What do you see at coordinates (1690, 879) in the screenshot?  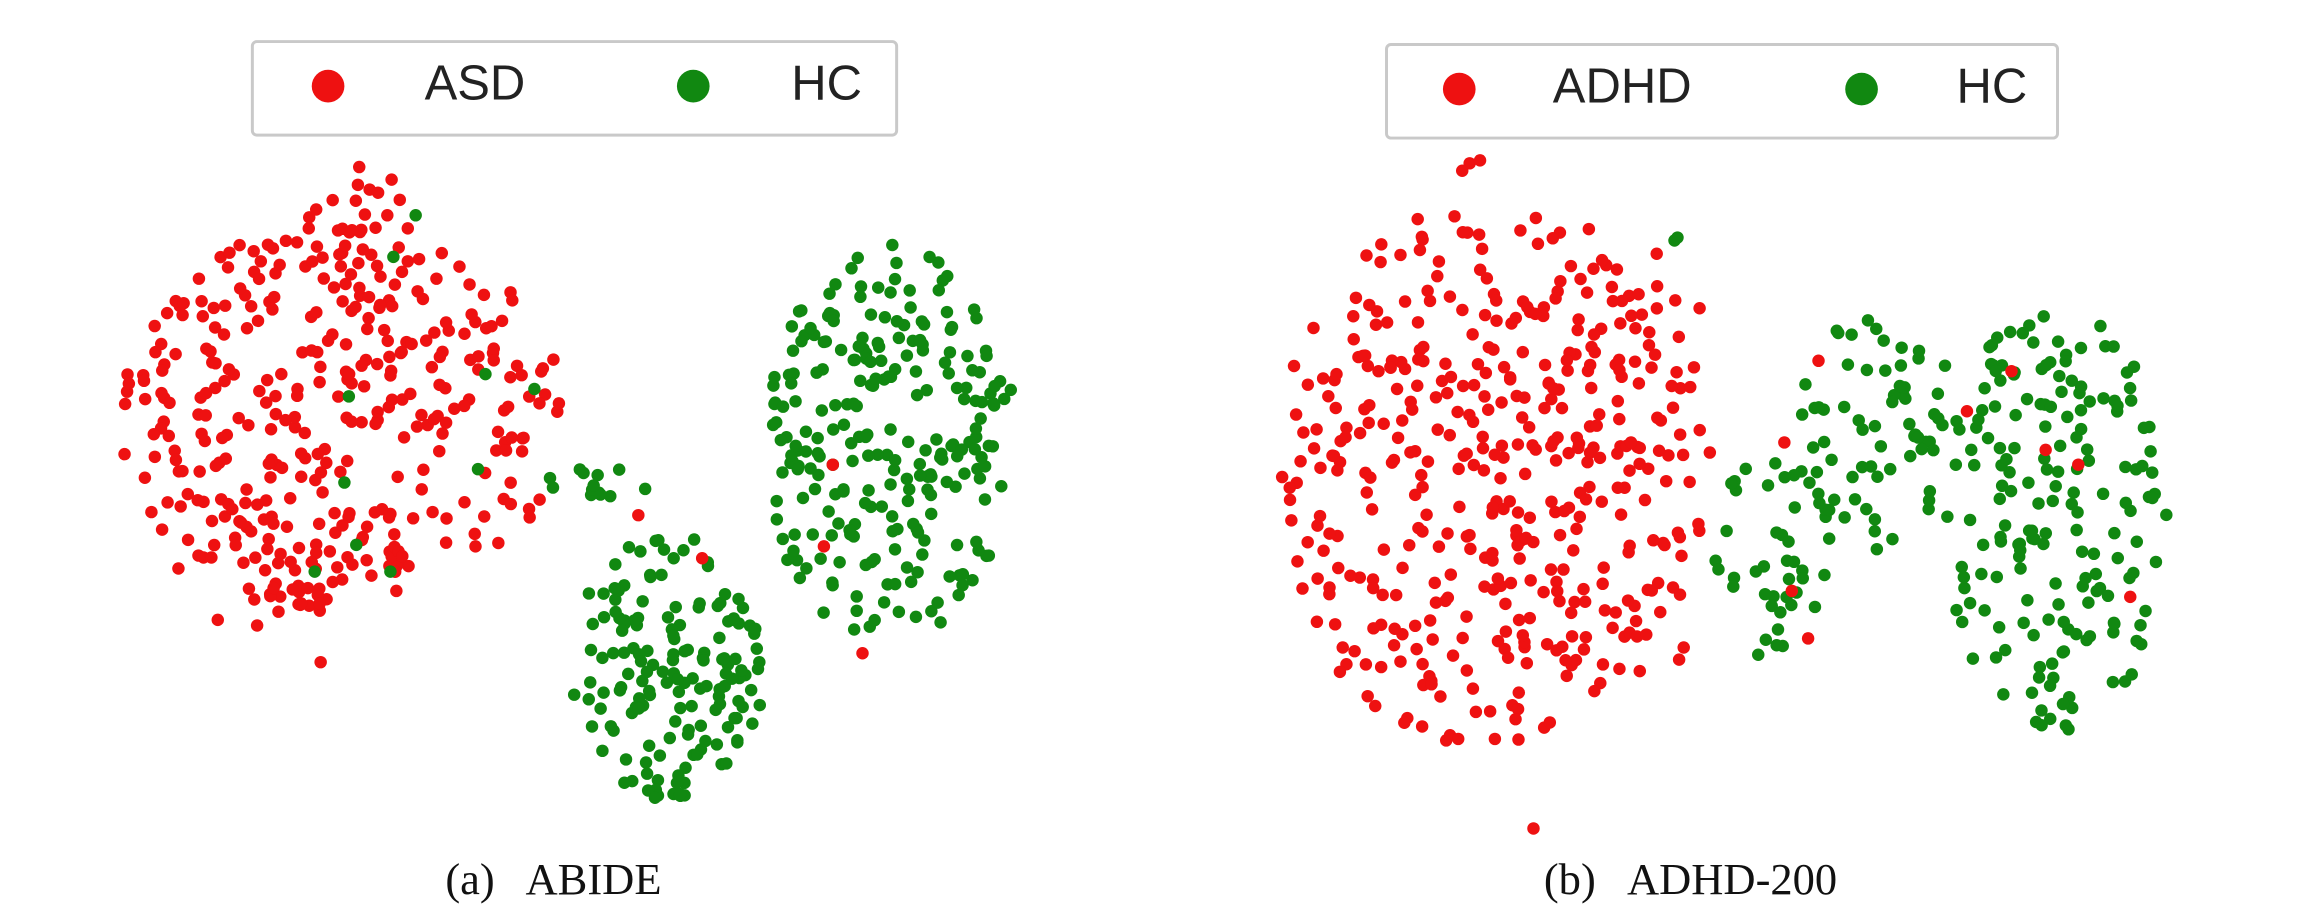 I see `panel-b-caption: (b) ADHD-200` at bounding box center [1690, 879].